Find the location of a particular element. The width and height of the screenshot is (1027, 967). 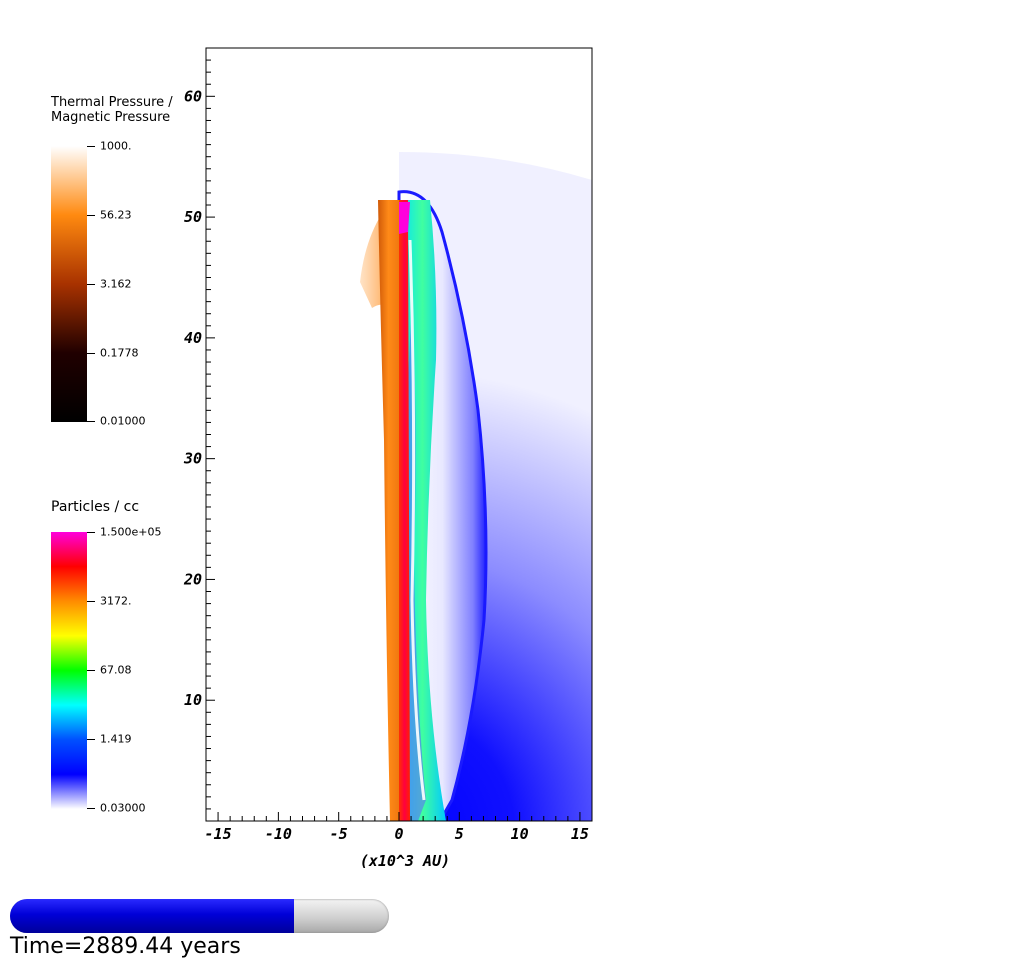

y-tick-label: 60 is located at coordinates (193, 96).